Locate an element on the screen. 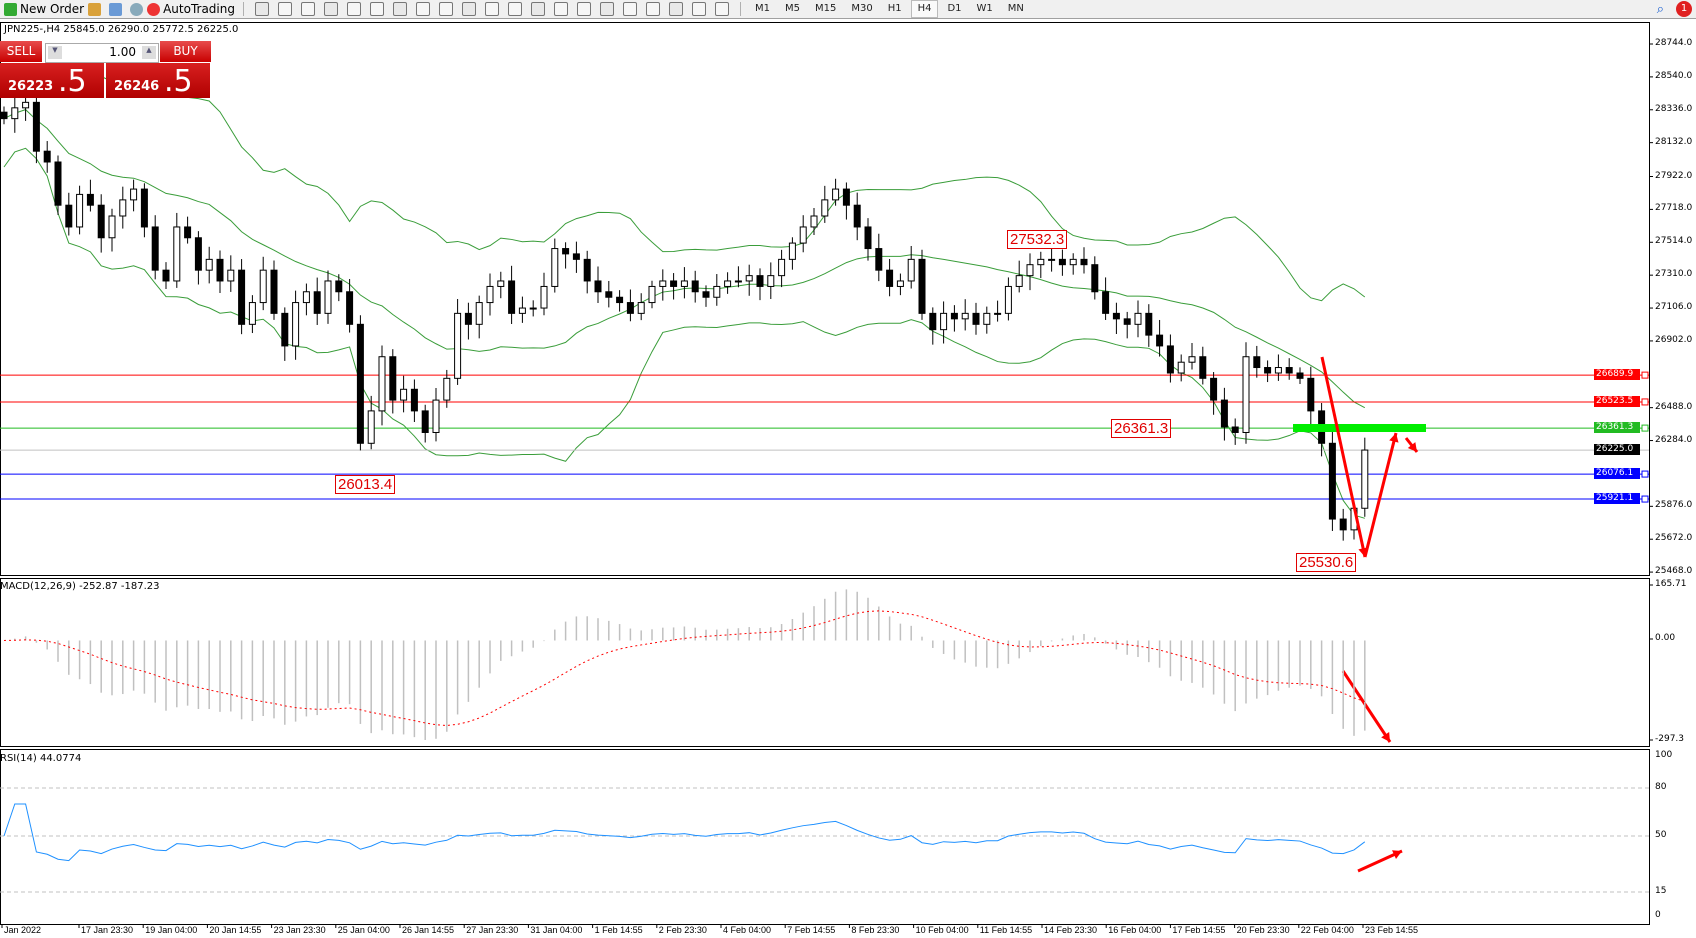 Image resolution: width=1696 pixels, height=938 pixels. tile-windows-icon is located at coordinates (376, 9).